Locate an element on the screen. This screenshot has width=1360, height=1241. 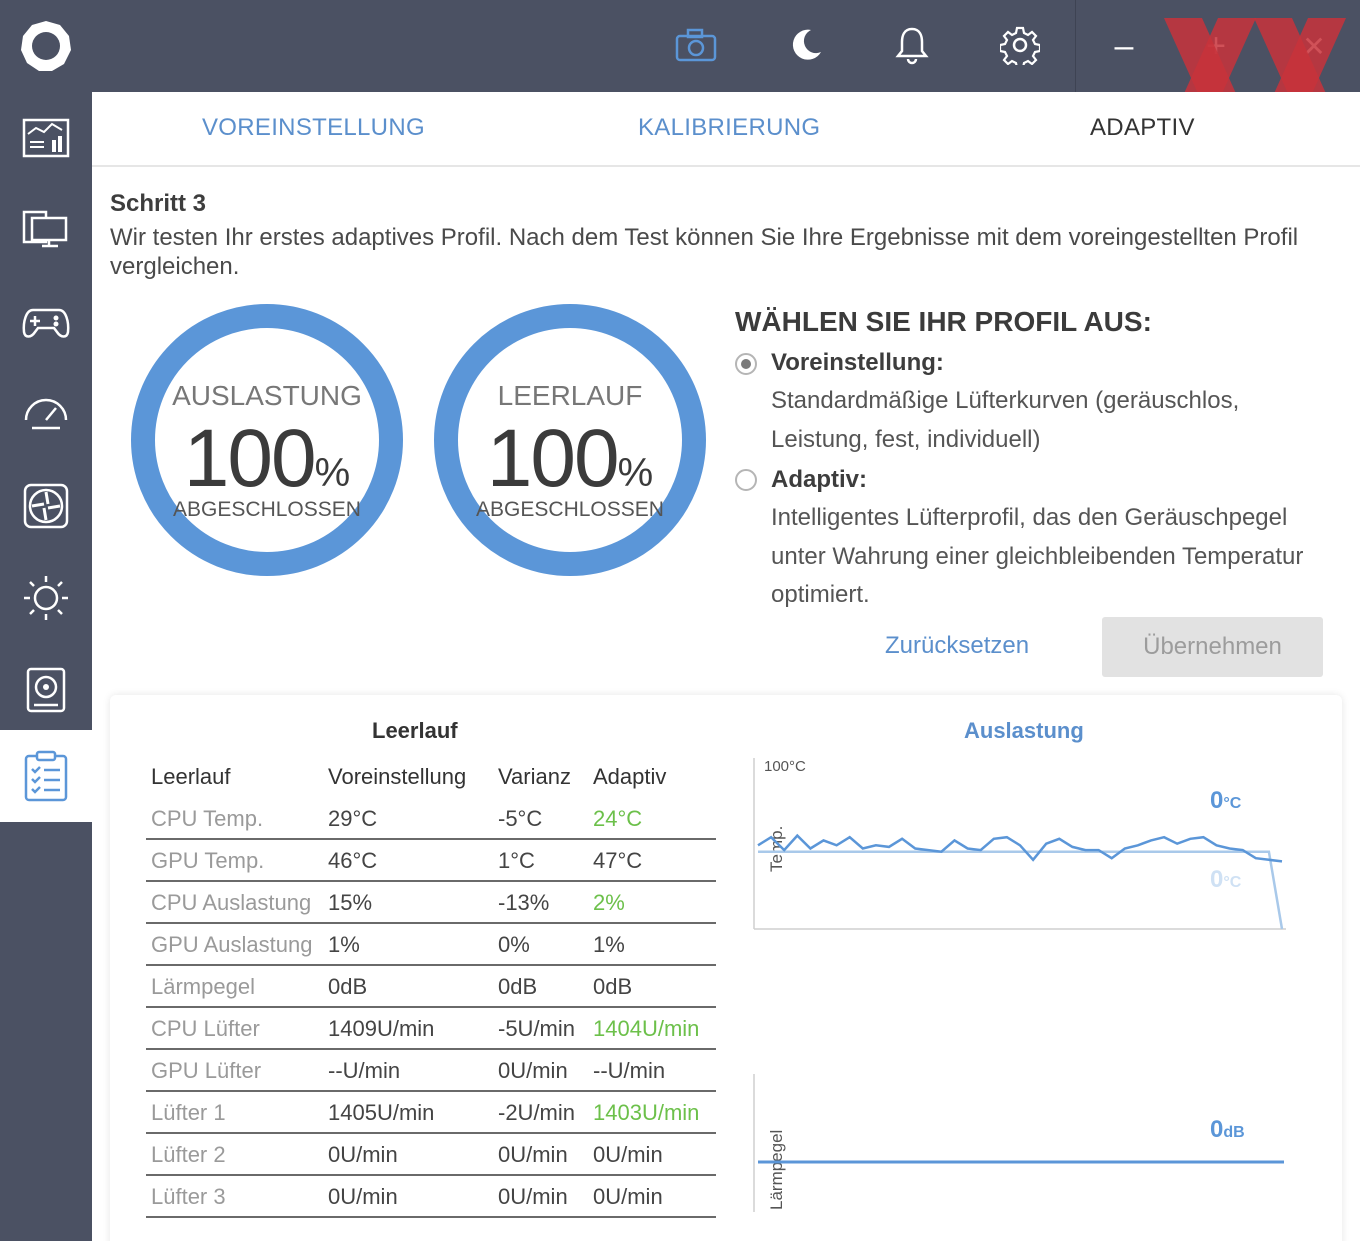
gauge-icon is located at coordinates (46, 414).